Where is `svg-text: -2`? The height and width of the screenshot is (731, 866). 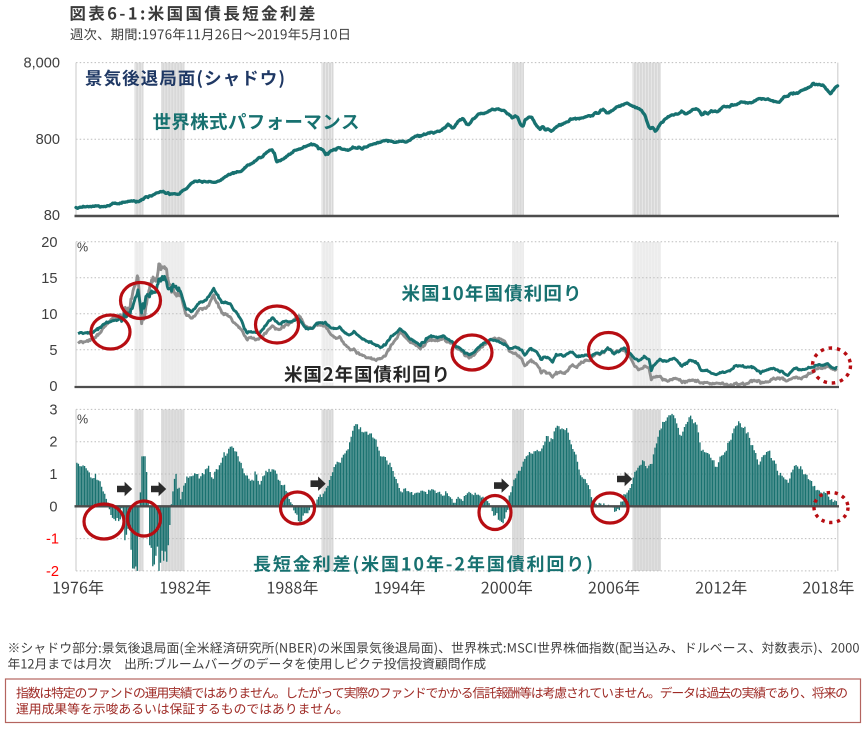
svg-text: -2 is located at coordinates (52, 572).